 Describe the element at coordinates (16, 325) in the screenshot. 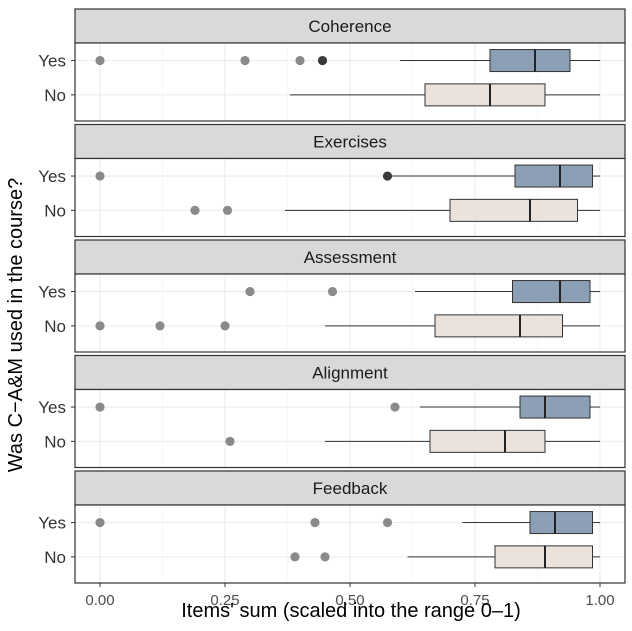

I see `y-axis-title: Was C−A&M used in the course?` at that location.